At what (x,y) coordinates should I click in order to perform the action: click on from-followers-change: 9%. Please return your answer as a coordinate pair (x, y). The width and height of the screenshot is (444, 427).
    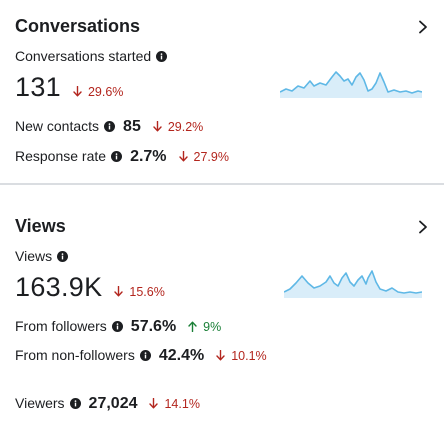
    Looking at the image, I should click on (204, 327).